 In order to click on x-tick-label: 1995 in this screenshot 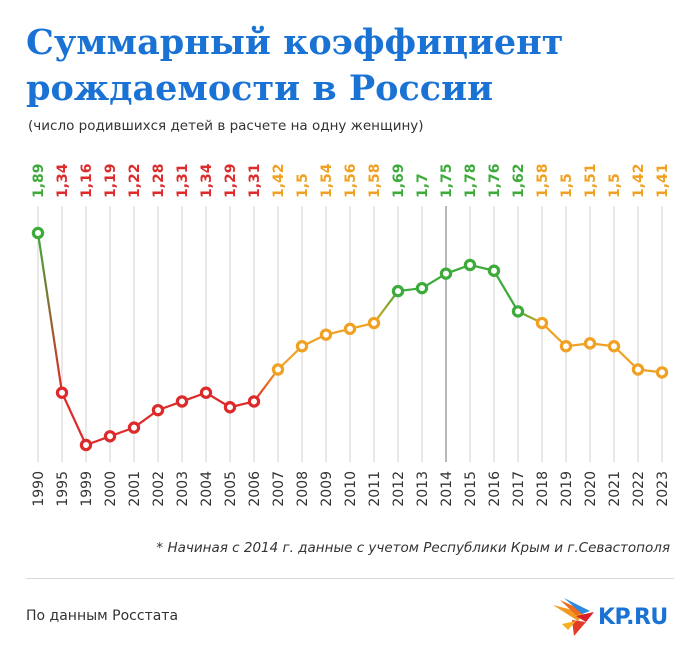, I will do `click(63, 489)`.